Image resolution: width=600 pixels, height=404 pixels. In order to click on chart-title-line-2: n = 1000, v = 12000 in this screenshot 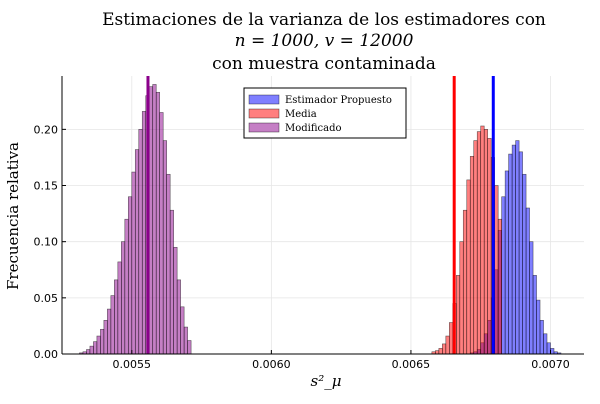, I will do `click(324, 41)`.